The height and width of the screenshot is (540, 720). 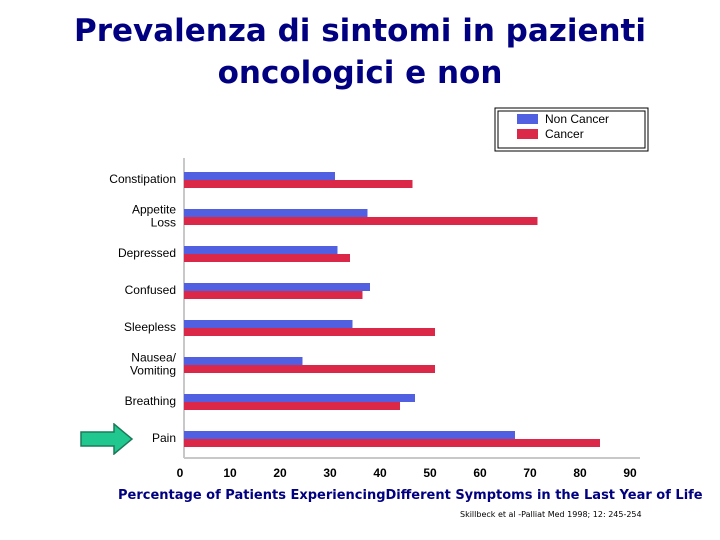 I want to click on x-tick-label: 10, so click(x=230, y=473).